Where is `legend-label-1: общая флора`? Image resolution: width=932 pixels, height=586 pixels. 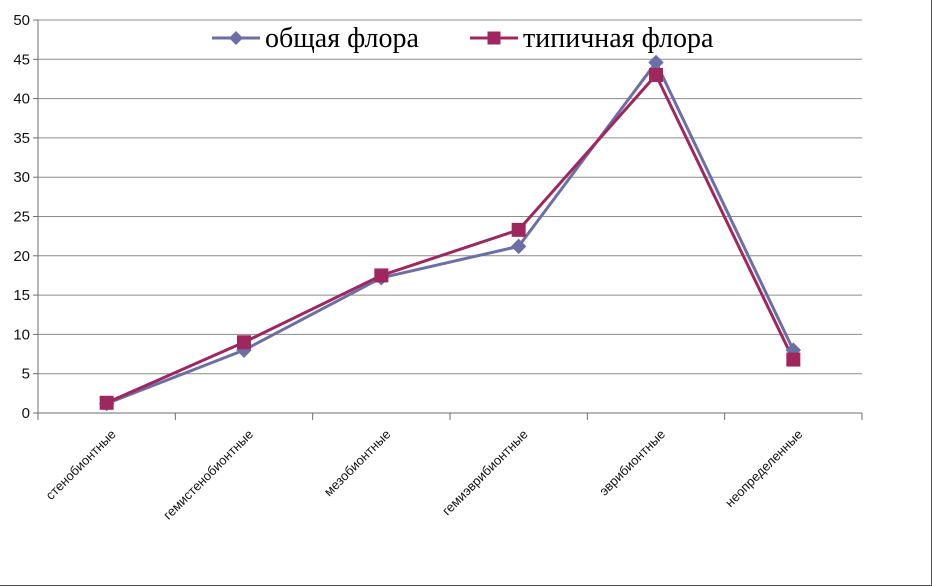 legend-label-1: общая флора is located at coordinates (342, 38).